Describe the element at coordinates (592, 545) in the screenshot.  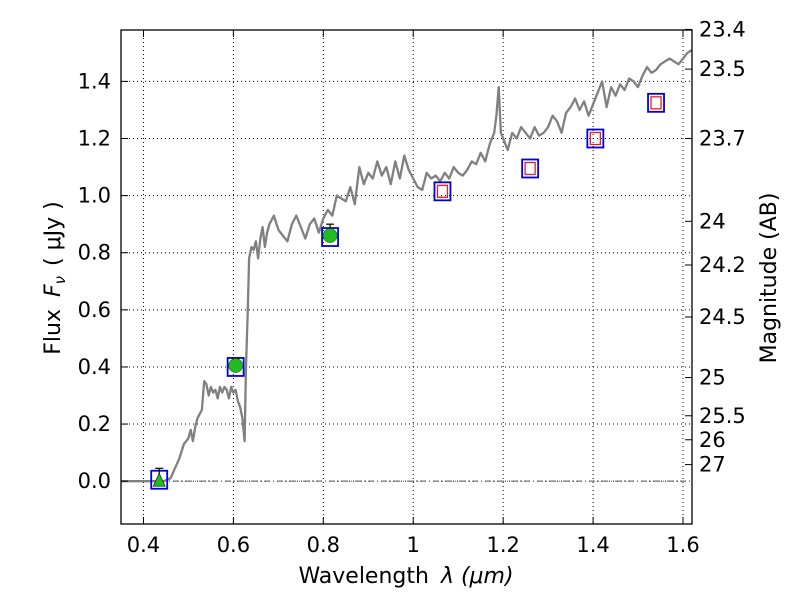
I see `x-tick-label: 1.4` at that location.